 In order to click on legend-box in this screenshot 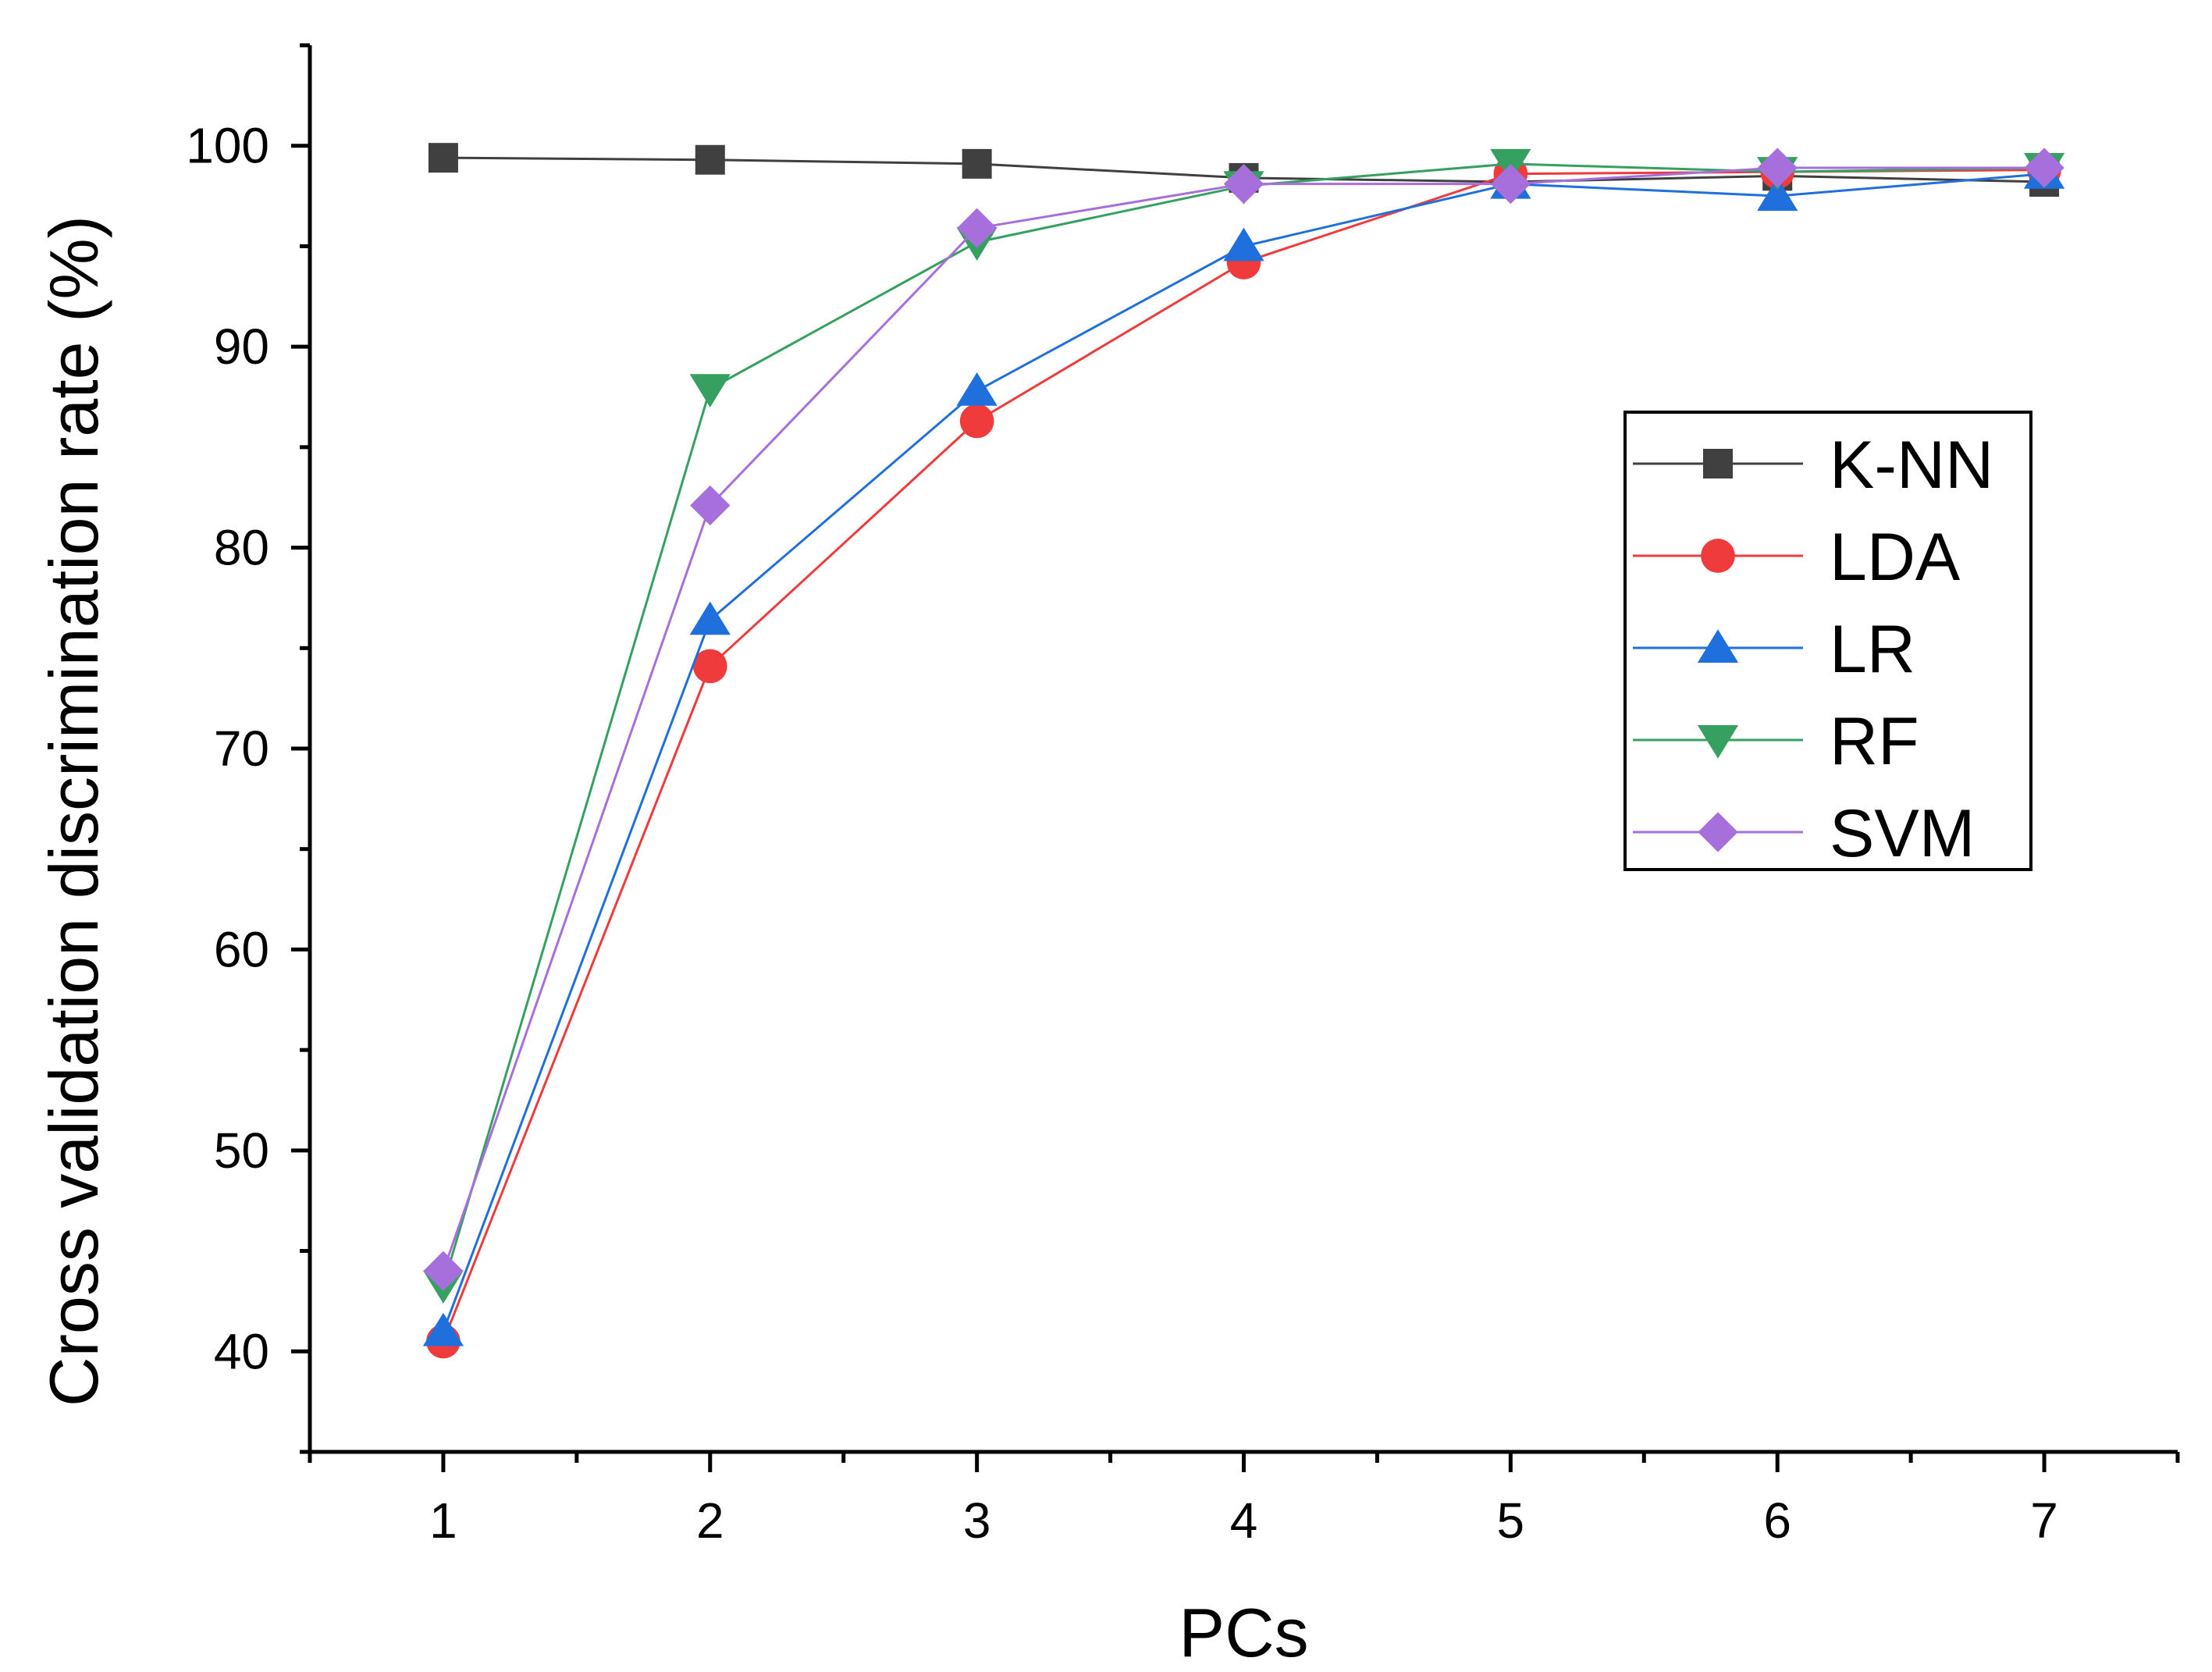, I will do `click(1828, 641)`.